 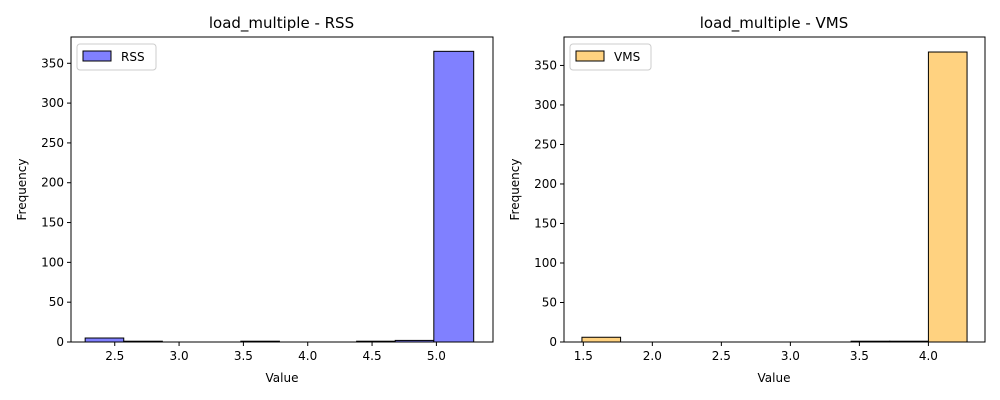 I want to click on rss-y-tick-label-1: 50, so click(x=56, y=302).